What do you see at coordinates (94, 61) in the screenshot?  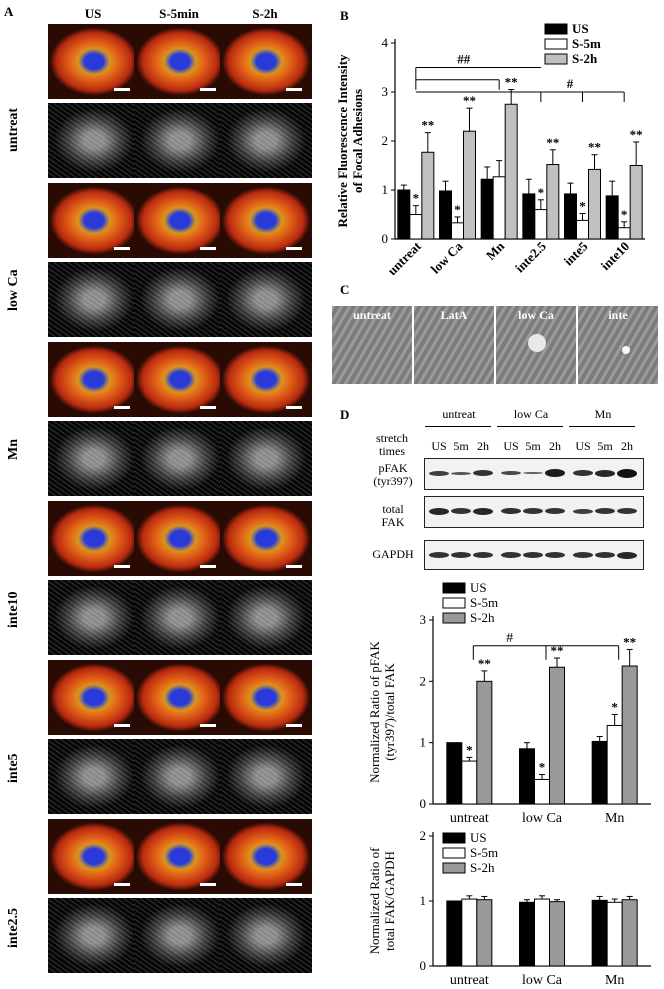 I see `micrograph-fluor-untreat-us` at bounding box center [94, 61].